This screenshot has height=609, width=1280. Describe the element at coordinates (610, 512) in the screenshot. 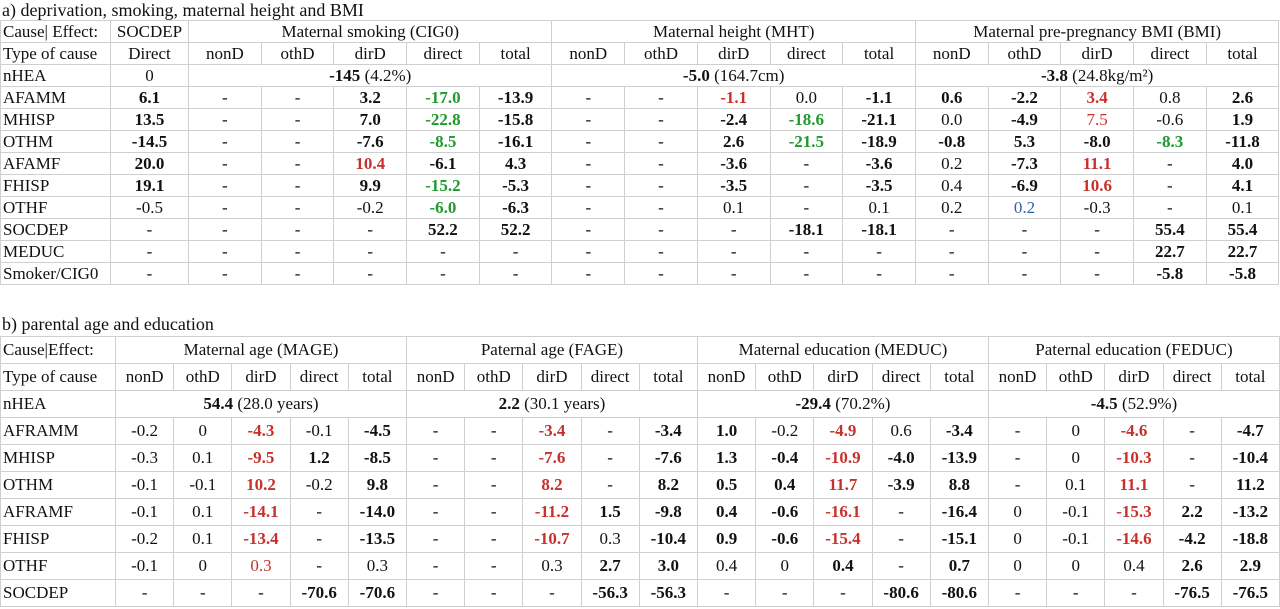

I see `data-cell: 1.5` at that location.